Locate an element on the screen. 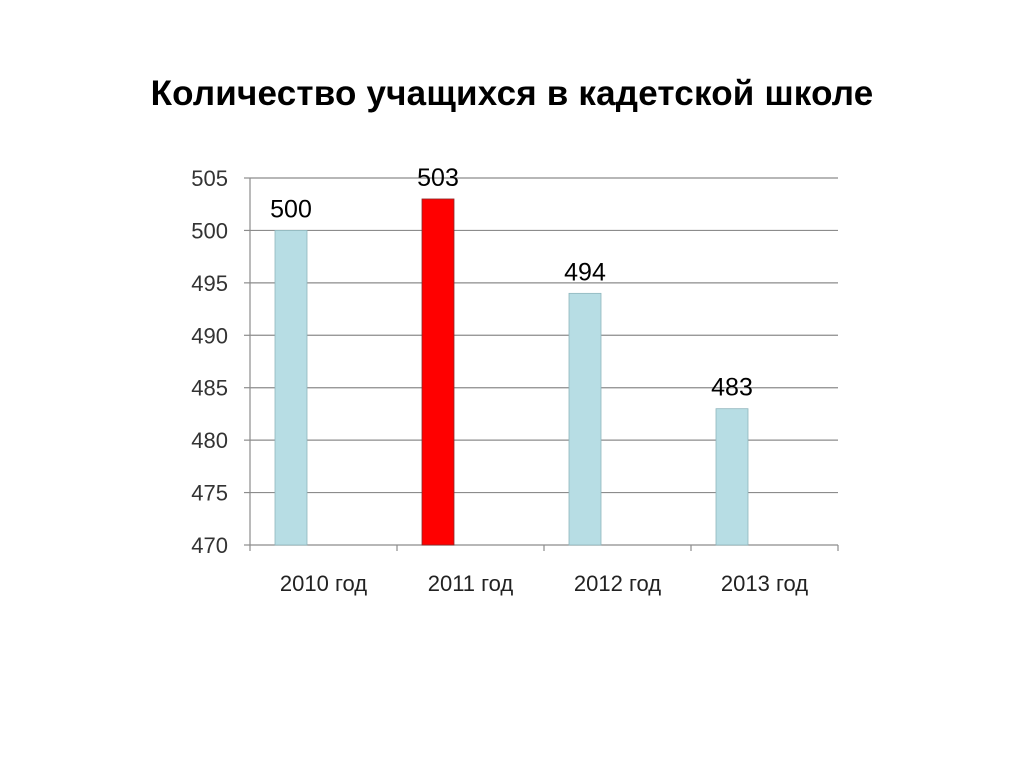 The height and width of the screenshot is (768, 1024). y-tick-label: 485 is located at coordinates (209, 388).